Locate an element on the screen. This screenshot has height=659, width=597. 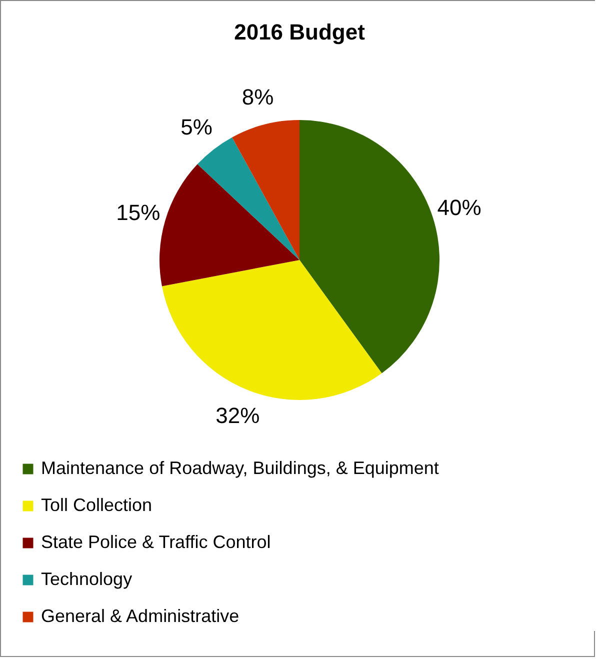
data-label: 8% is located at coordinates (258, 97).